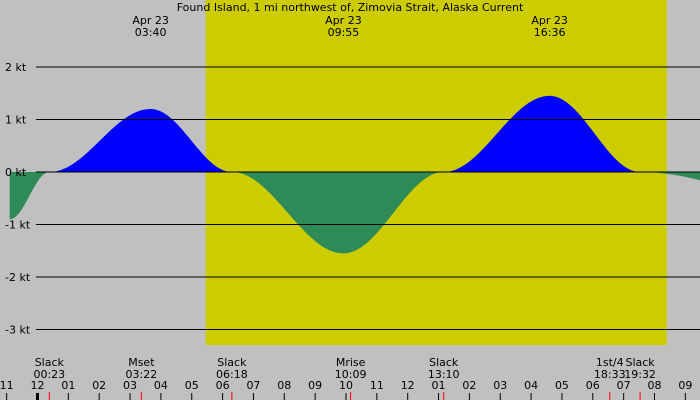  What do you see at coordinates (18, 225) in the screenshot?
I see `y-tick-label: -1 kt` at bounding box center [18, 225].